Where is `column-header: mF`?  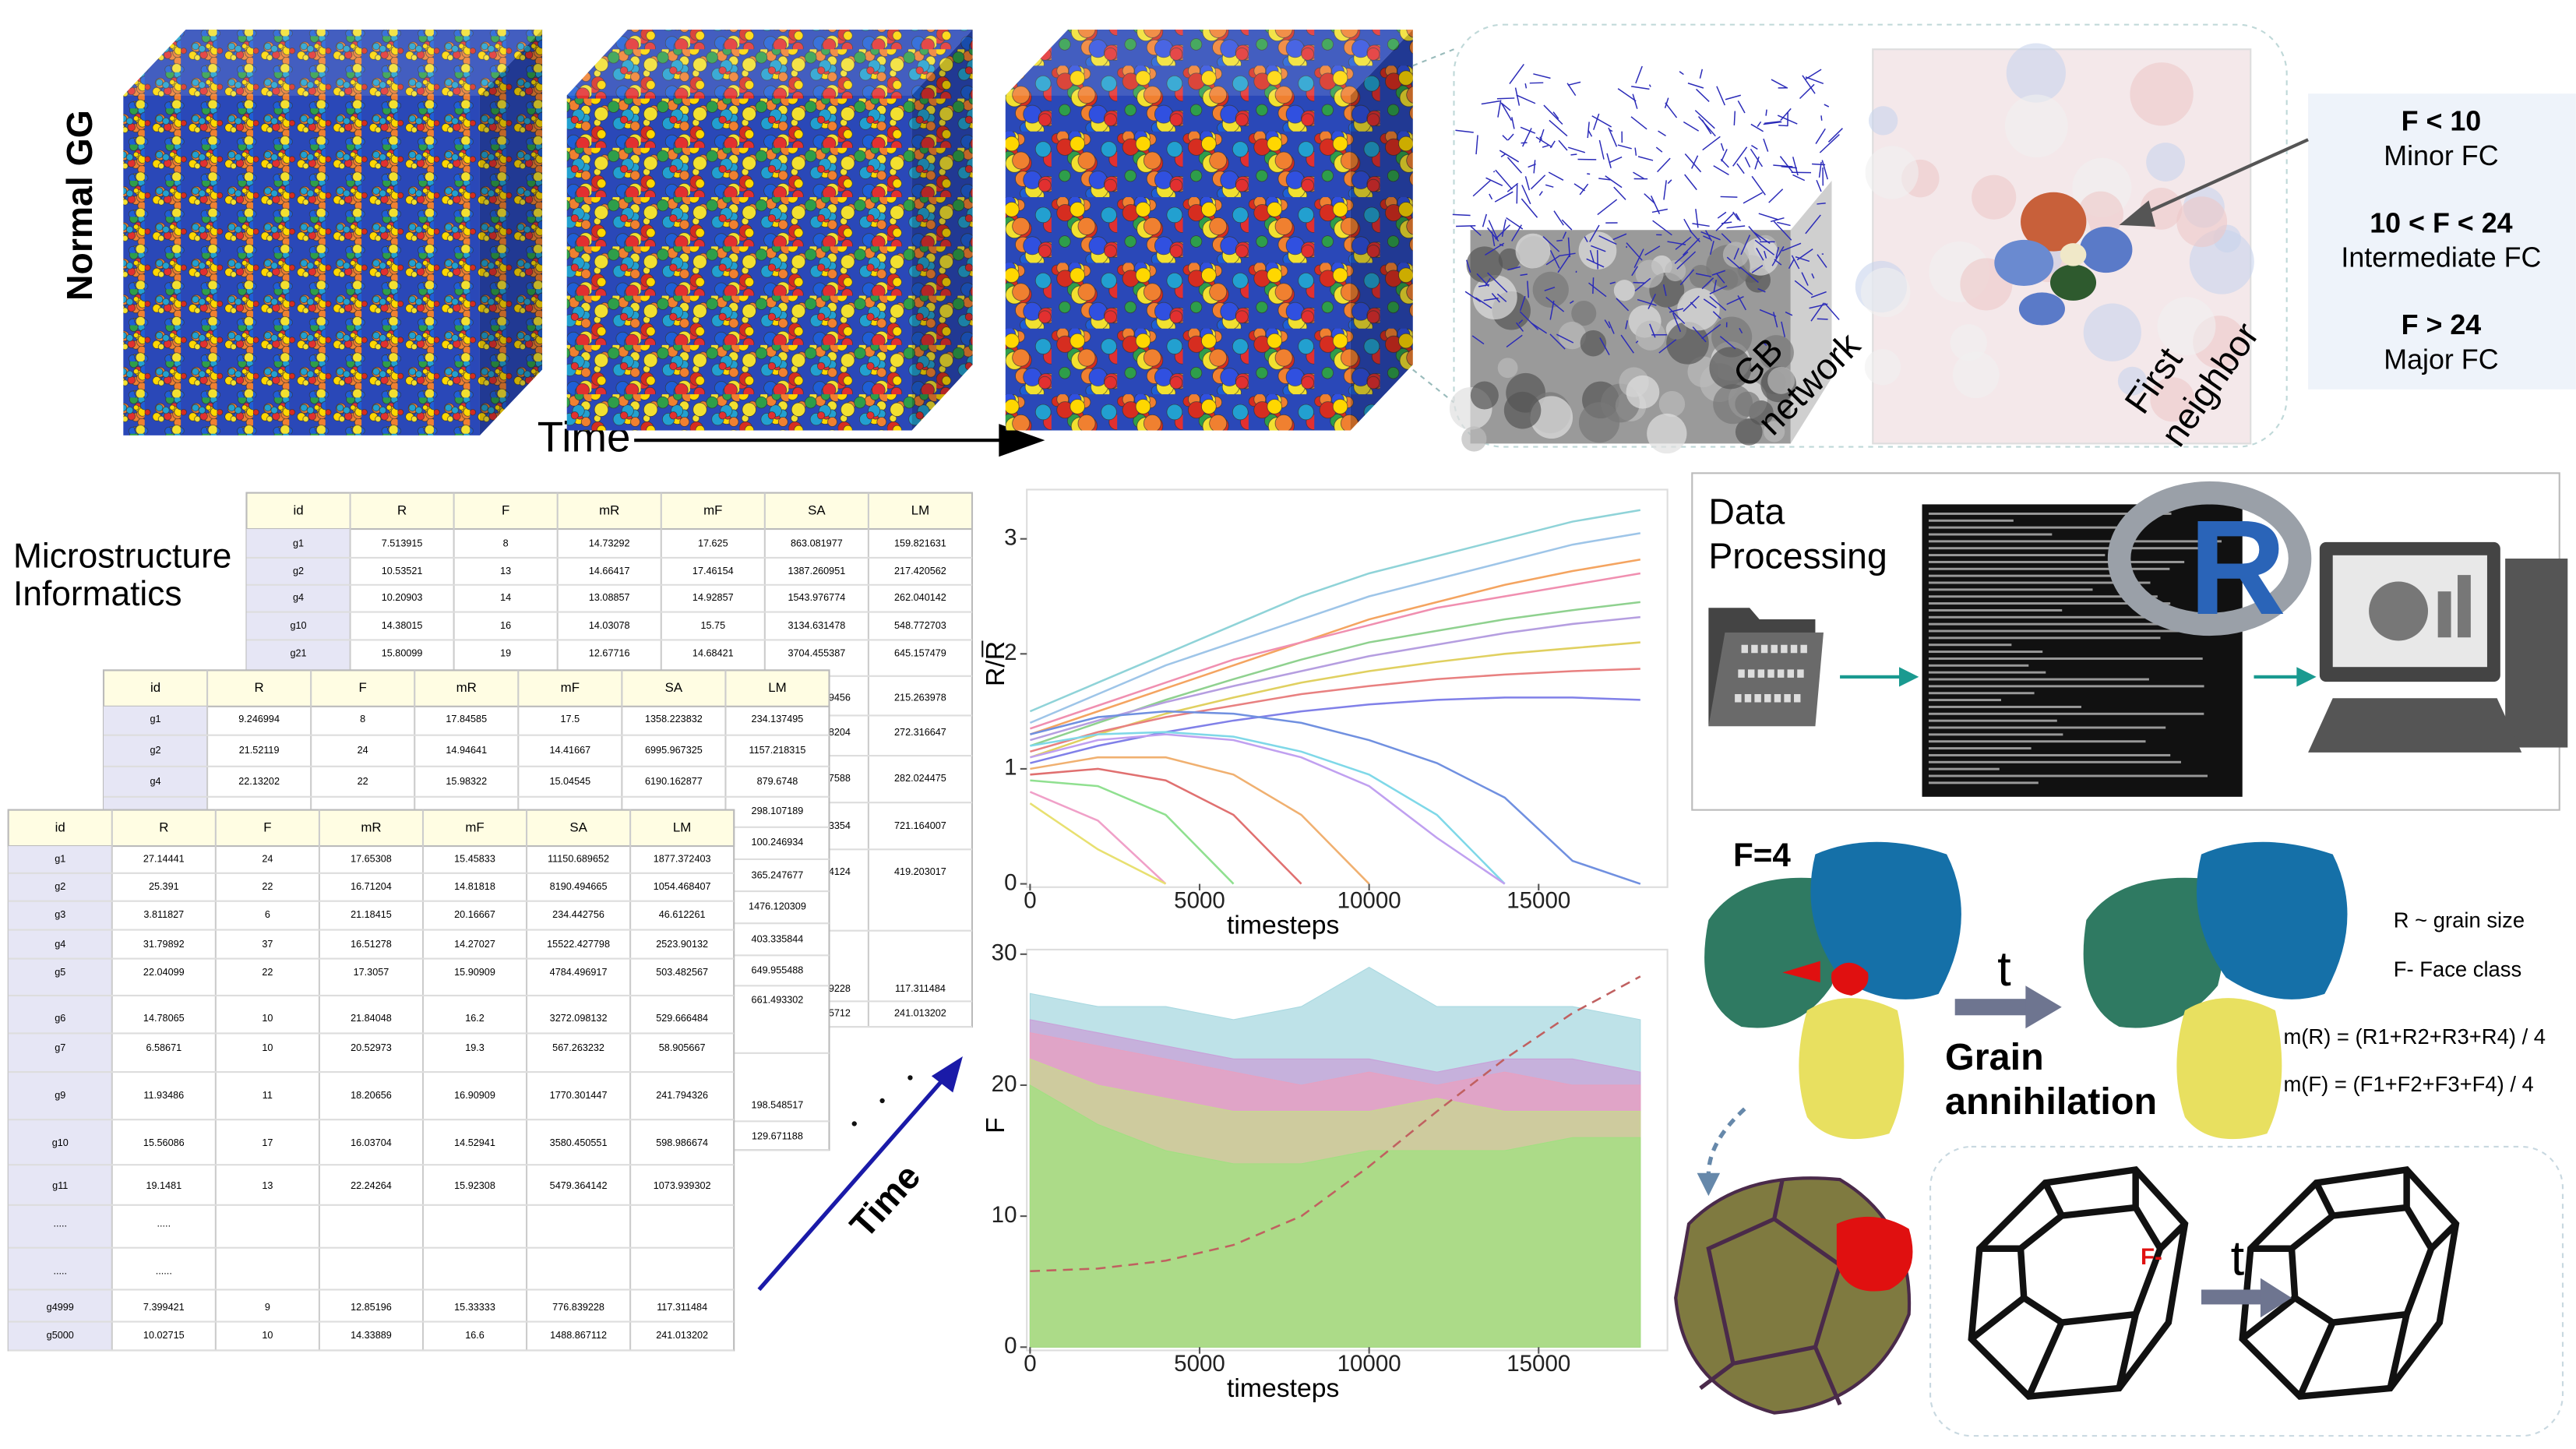
column-header: mF is located at coordinates (474, 827).